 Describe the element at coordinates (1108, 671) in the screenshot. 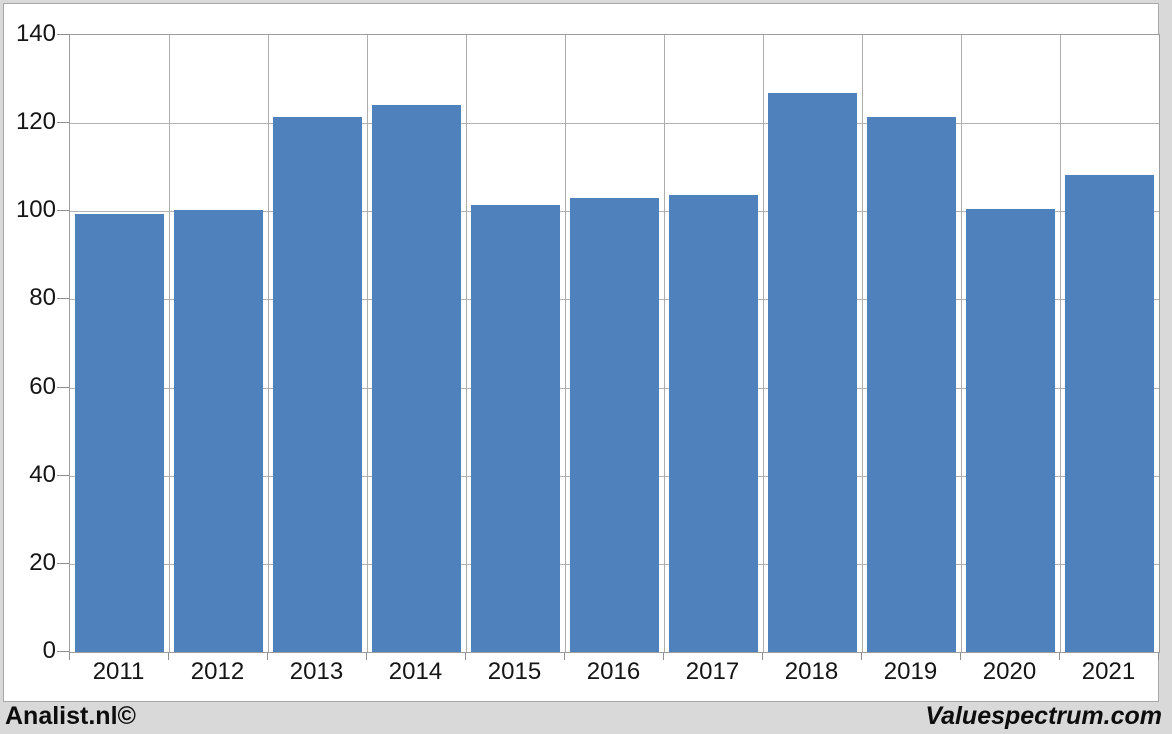

I see `x-tick-label-2021: 2021` at that location.